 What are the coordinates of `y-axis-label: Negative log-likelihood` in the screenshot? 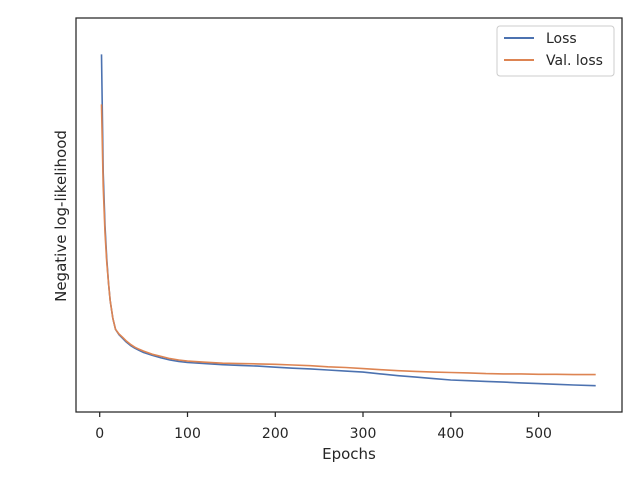 It's located at (61, 216).